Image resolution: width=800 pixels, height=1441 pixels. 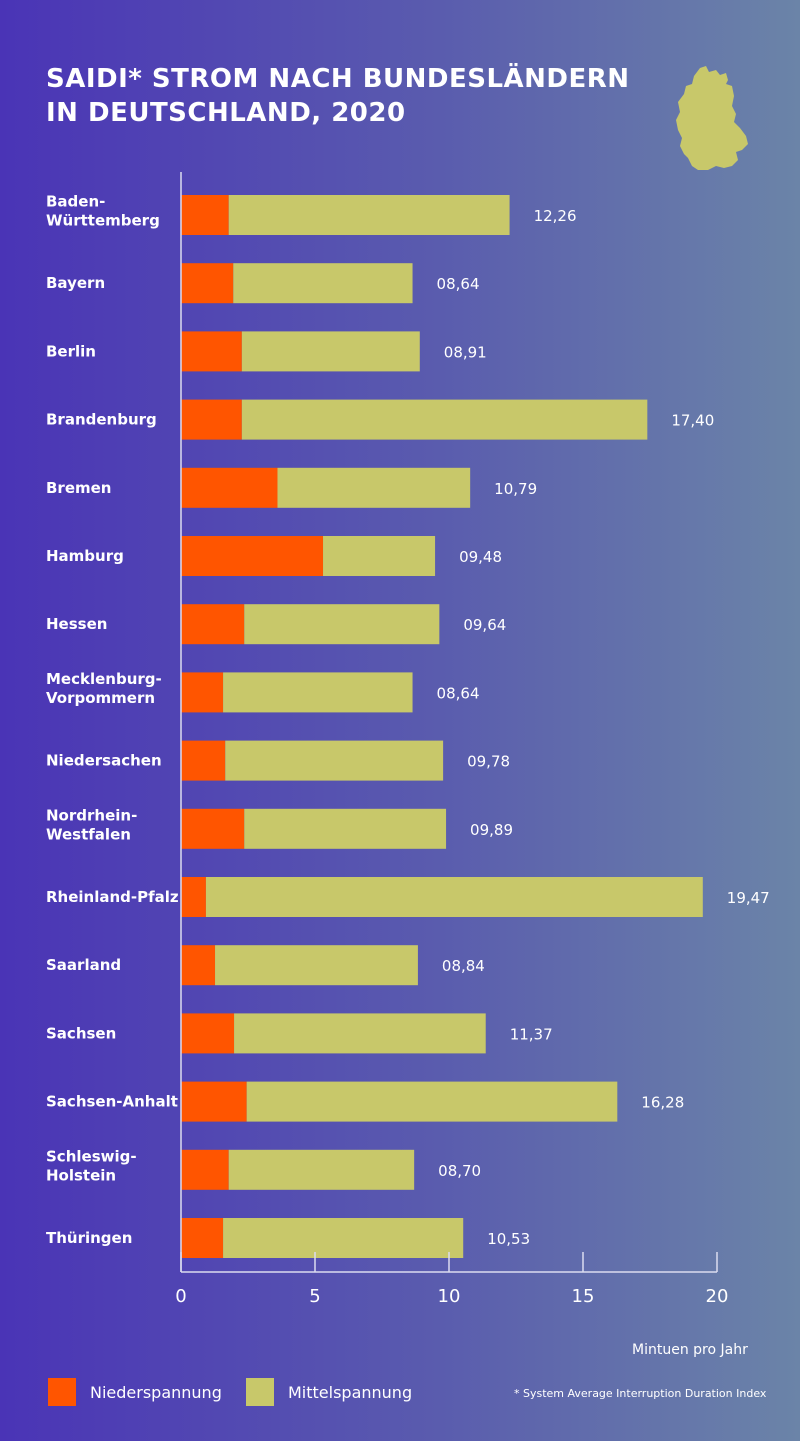 What do you see at coordinates (555, 216) in the screenshot?
I see `value-label: 12,26` at bounding box center [555, 216].